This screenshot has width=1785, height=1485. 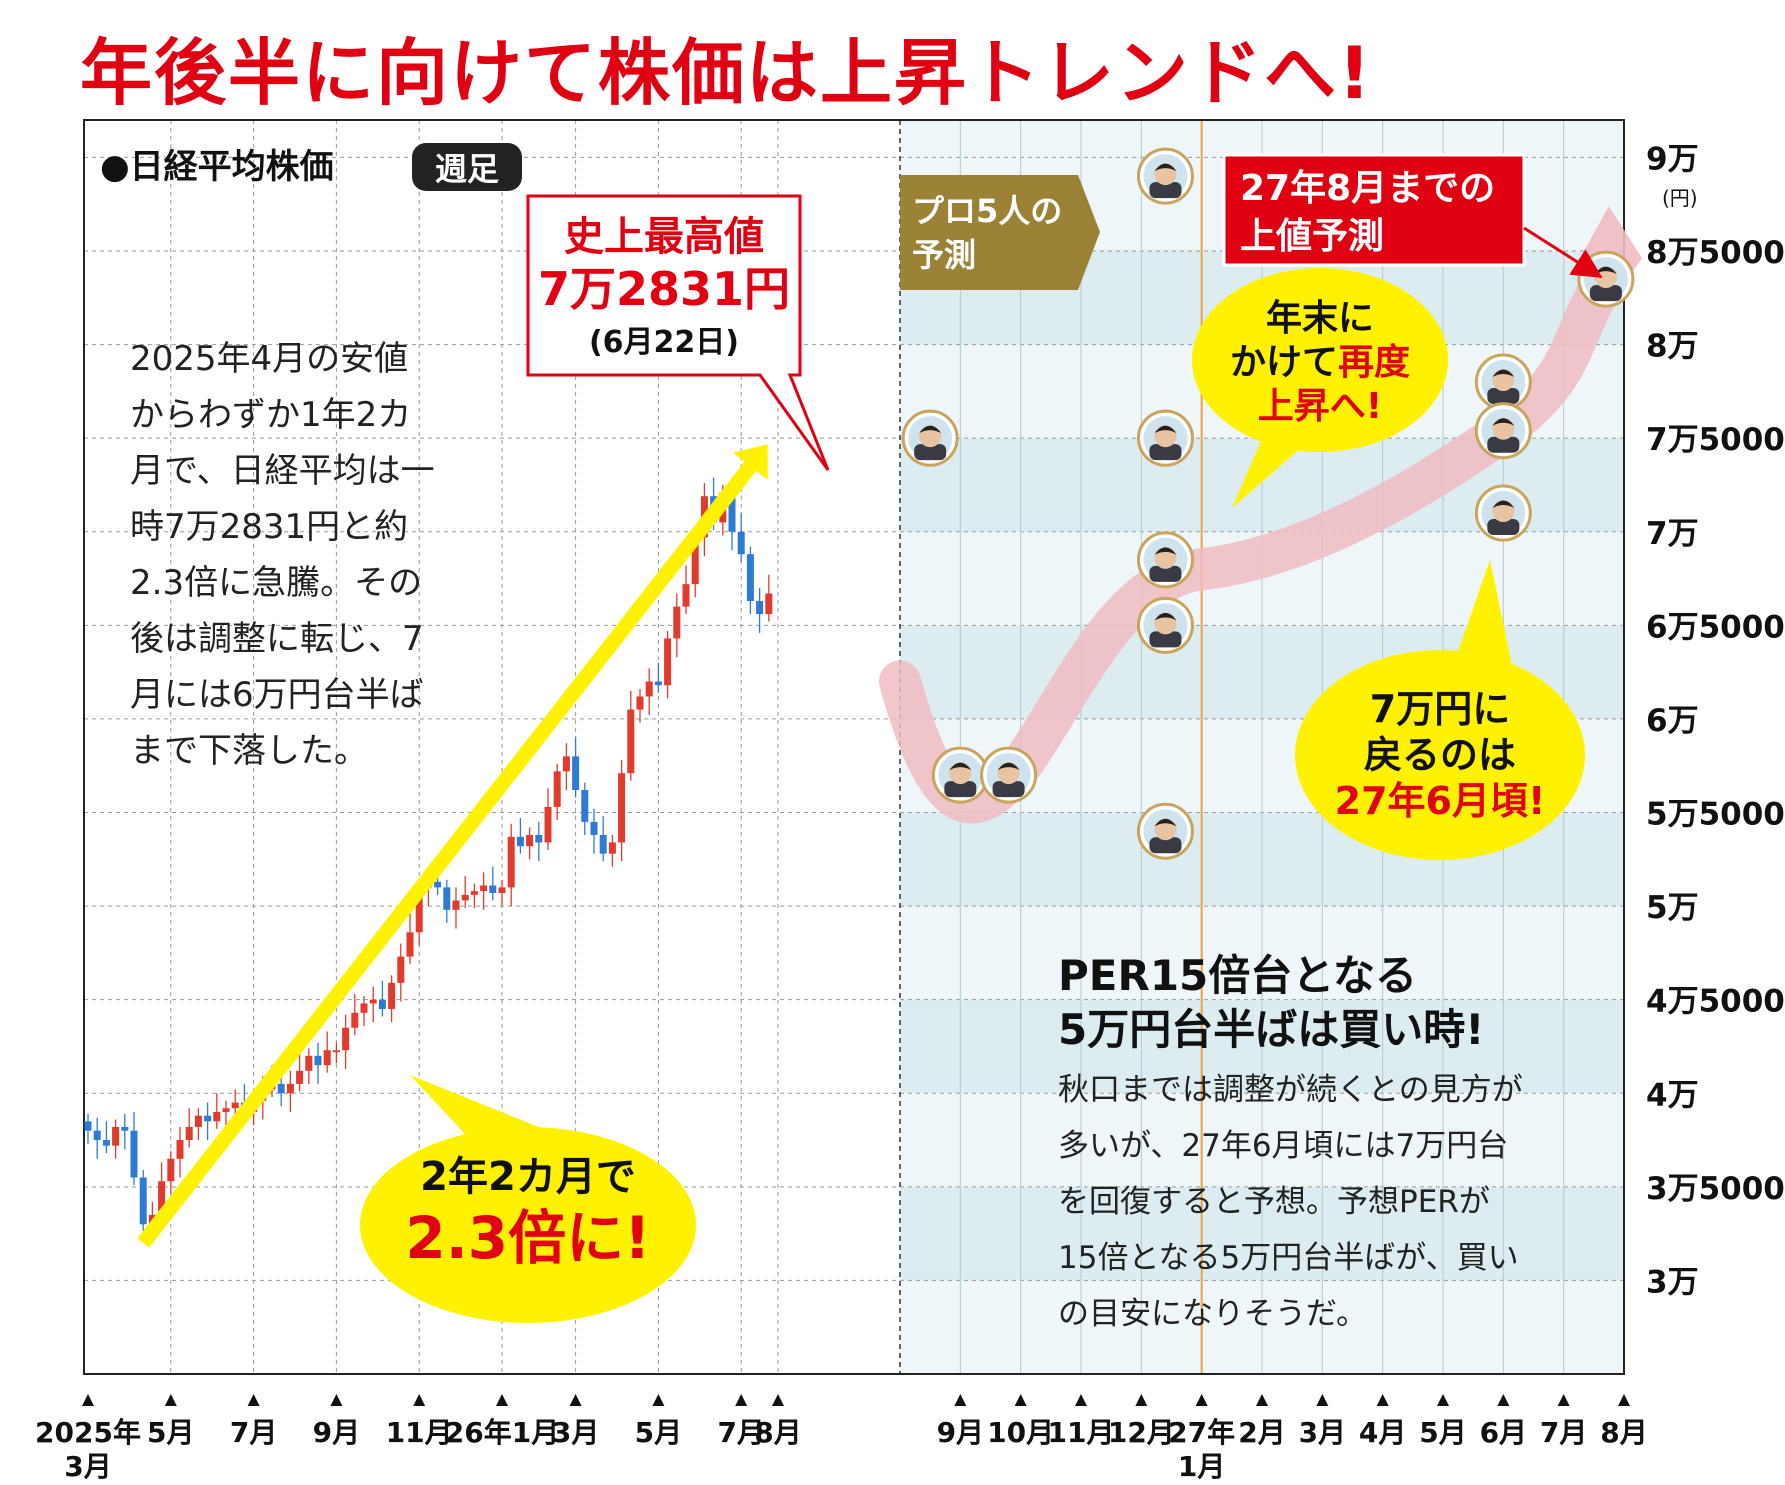 I want to click on left-note-line: 時7万2831円と約, so click(x=269, y=527).